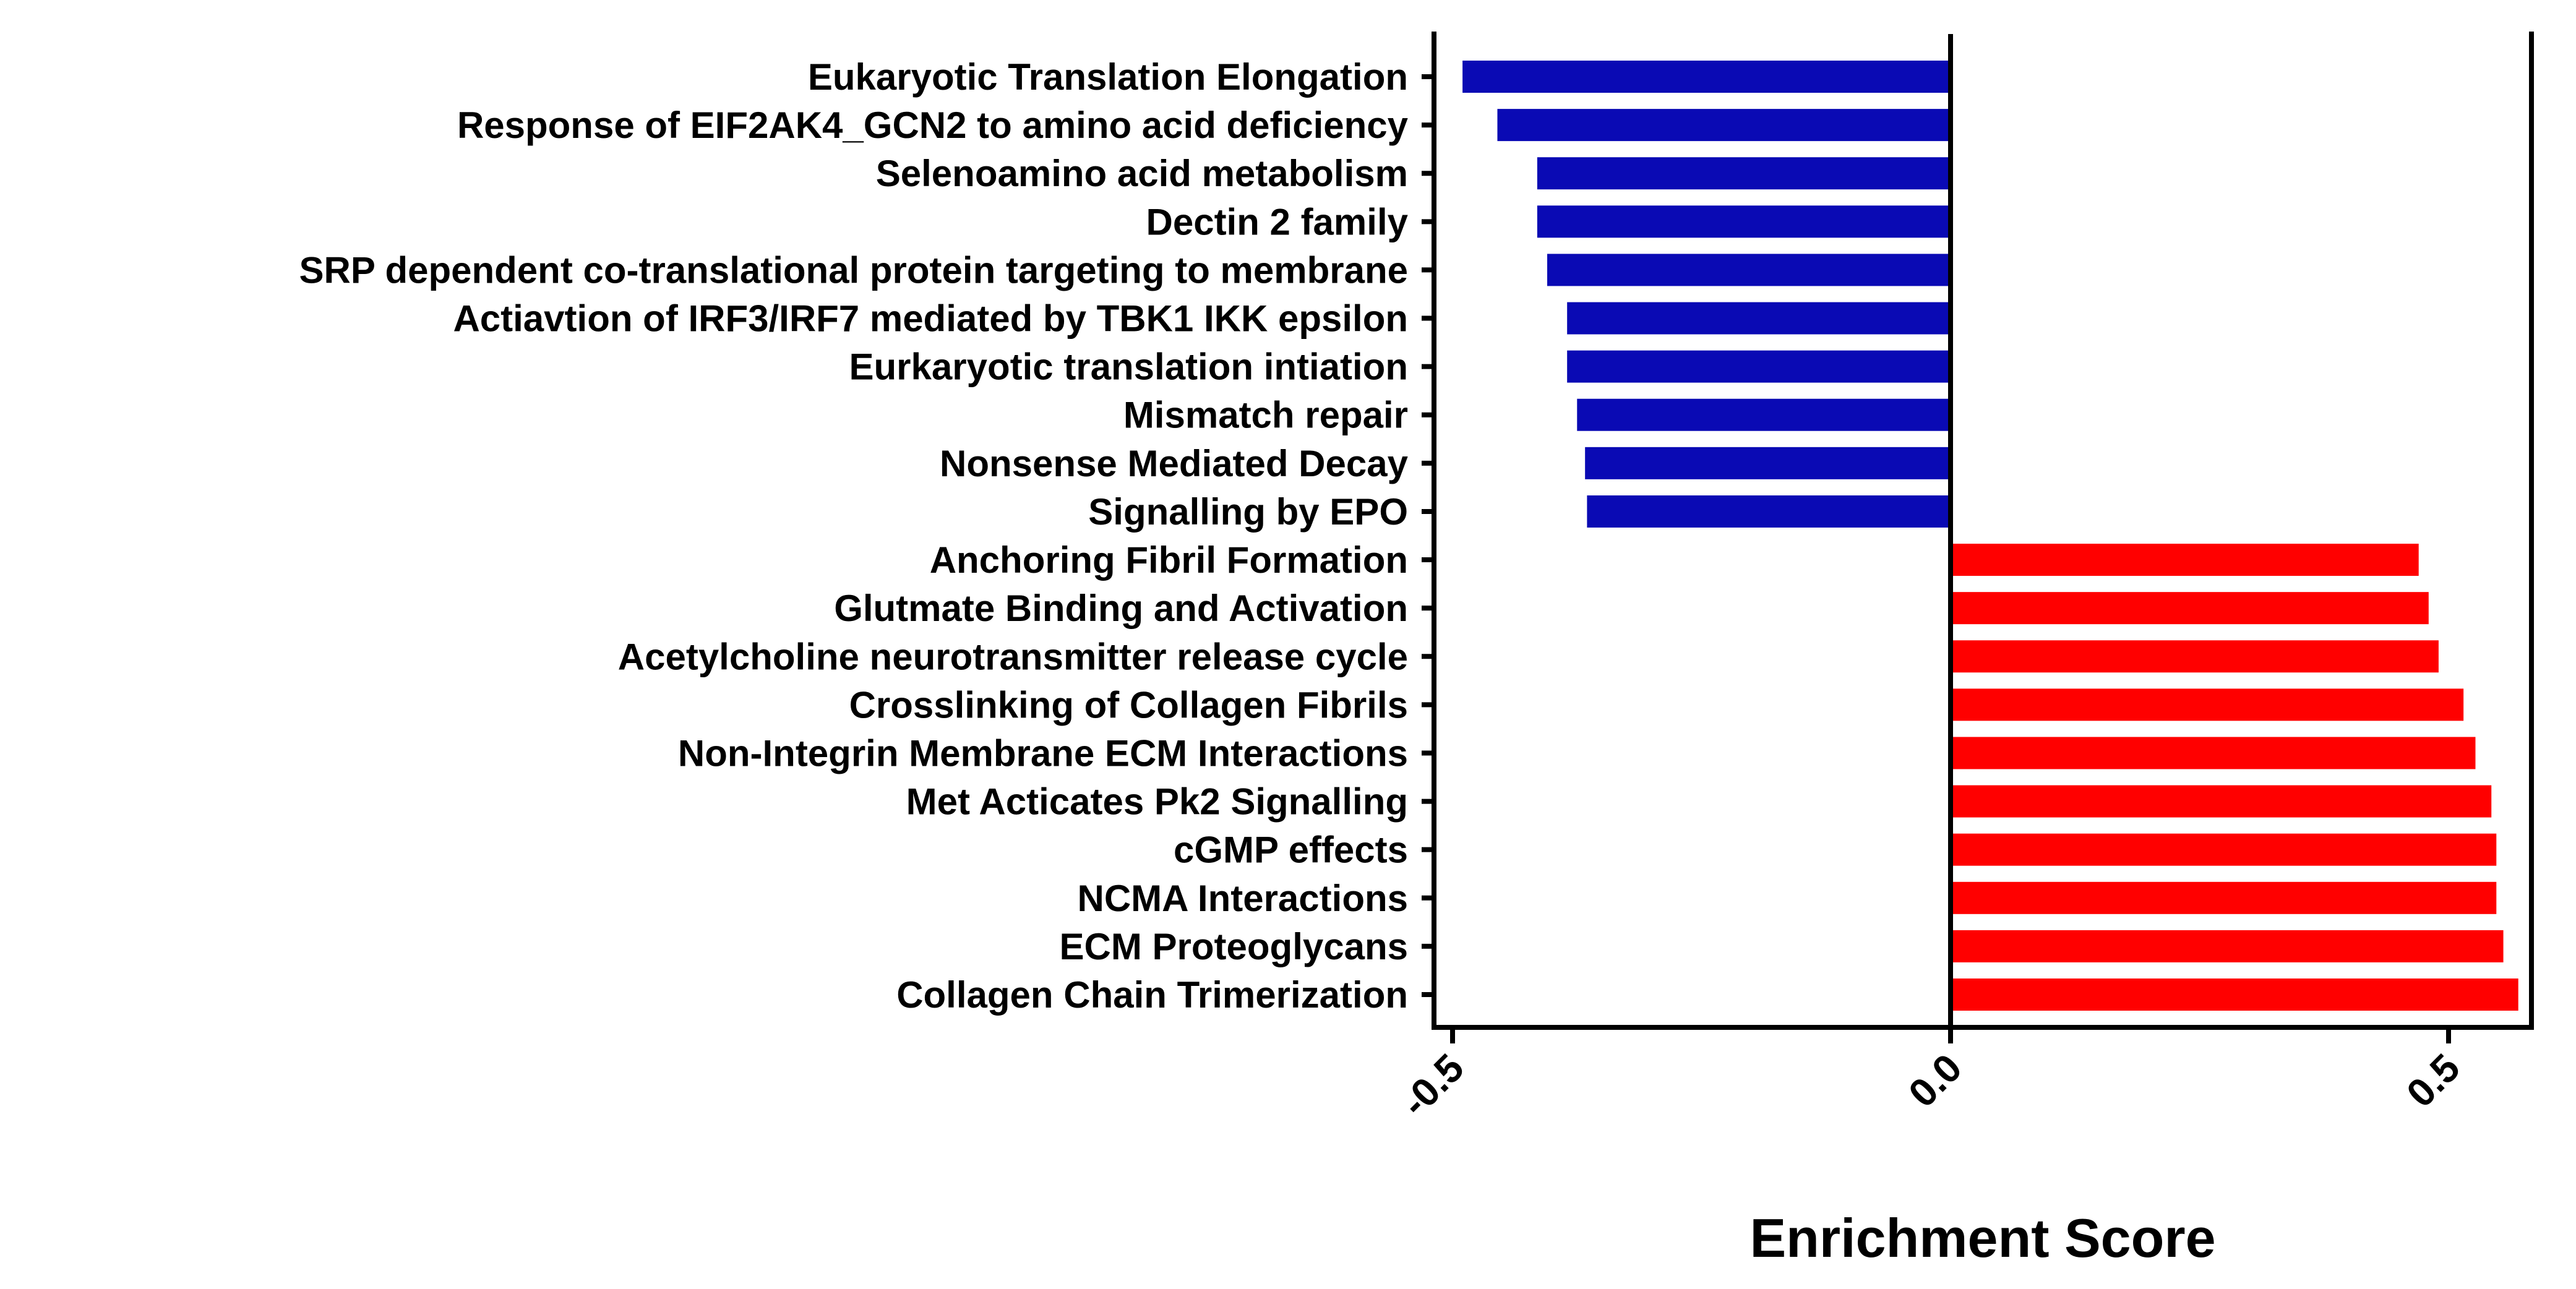  Describe the element at coordinates (1234, 946) in the screenshot. I see `category-label: ECM Proteoglycans` at that location.